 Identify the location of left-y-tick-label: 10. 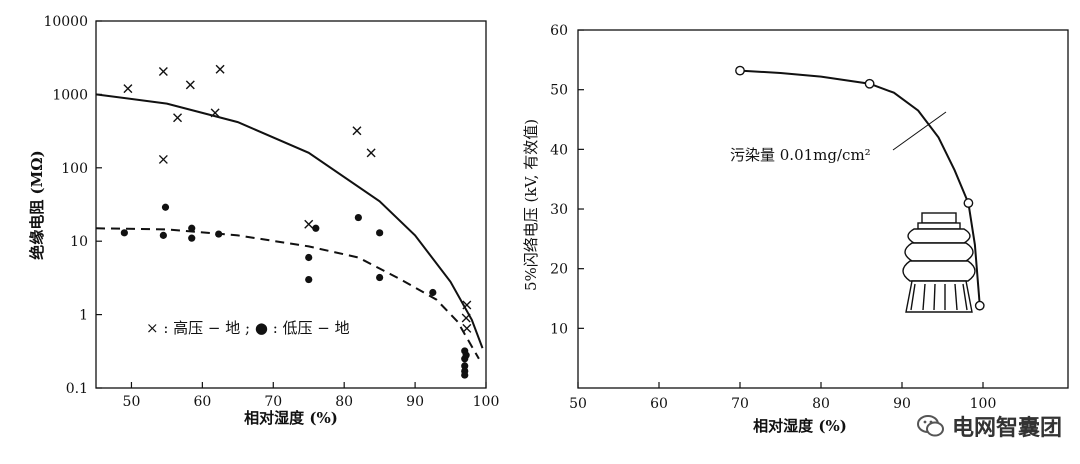
(79, 242).